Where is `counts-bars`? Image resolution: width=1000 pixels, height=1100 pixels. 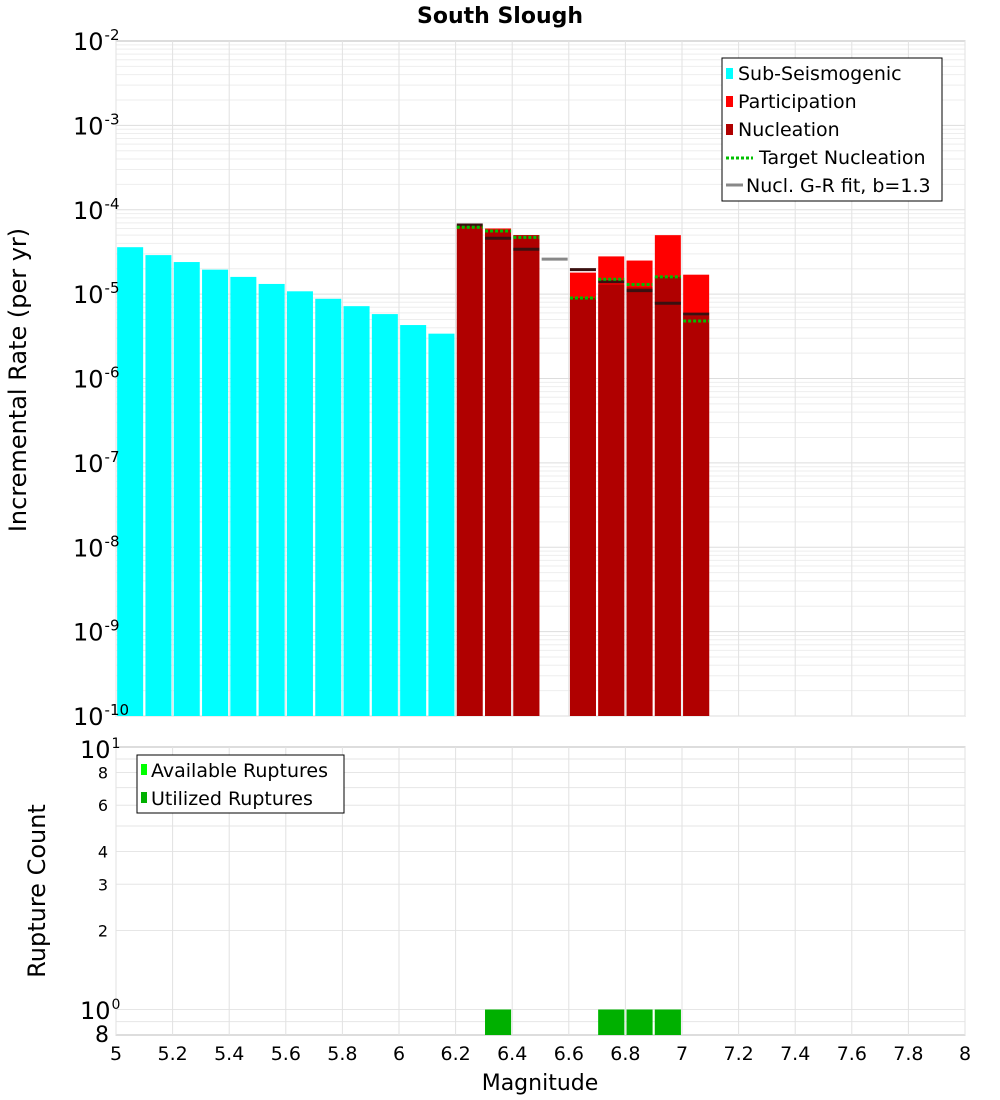
counts-bars is located at coordinates (583, 1022).